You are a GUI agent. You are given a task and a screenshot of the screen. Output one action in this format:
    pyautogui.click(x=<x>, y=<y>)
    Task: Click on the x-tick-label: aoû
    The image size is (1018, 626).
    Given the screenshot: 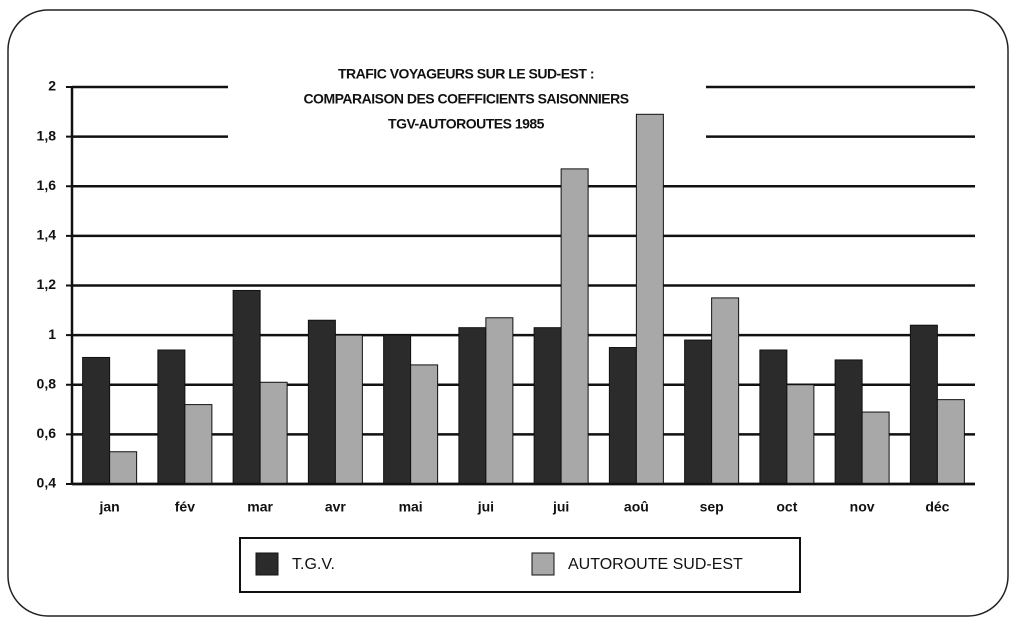 What is the action you would take?
    pyautogui.click(x=636, y=507)
    